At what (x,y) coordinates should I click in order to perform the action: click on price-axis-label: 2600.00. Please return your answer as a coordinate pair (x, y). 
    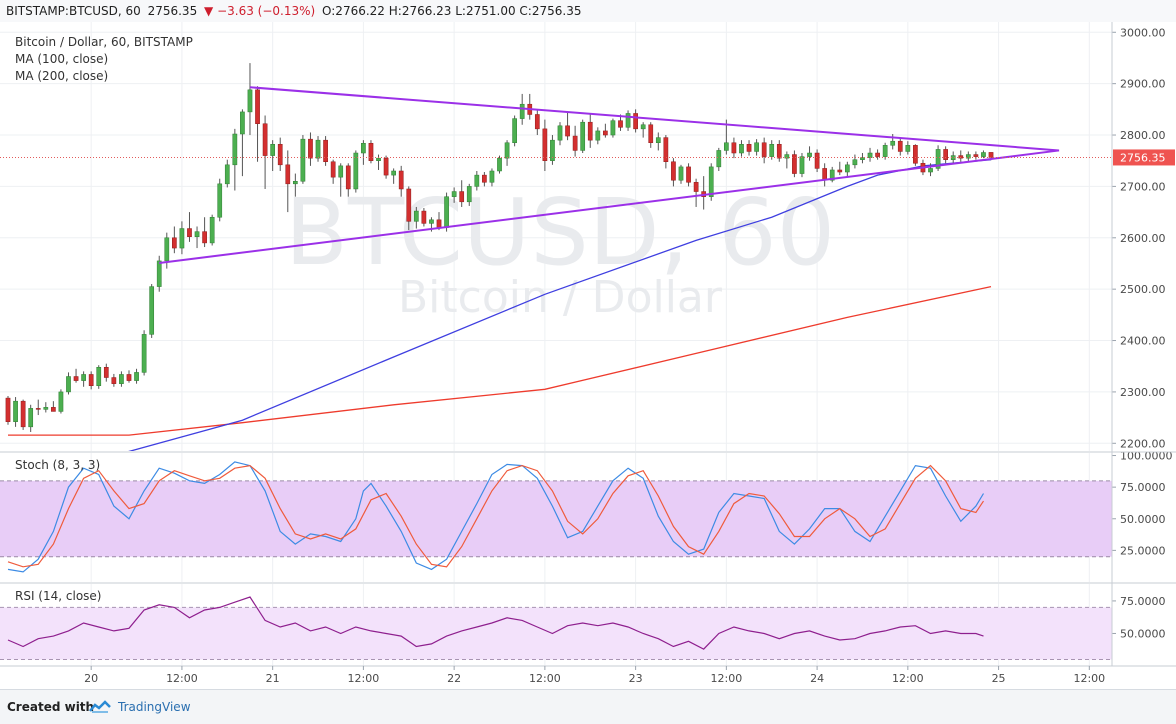
    Looking at the image, I should click on (1143, 238).